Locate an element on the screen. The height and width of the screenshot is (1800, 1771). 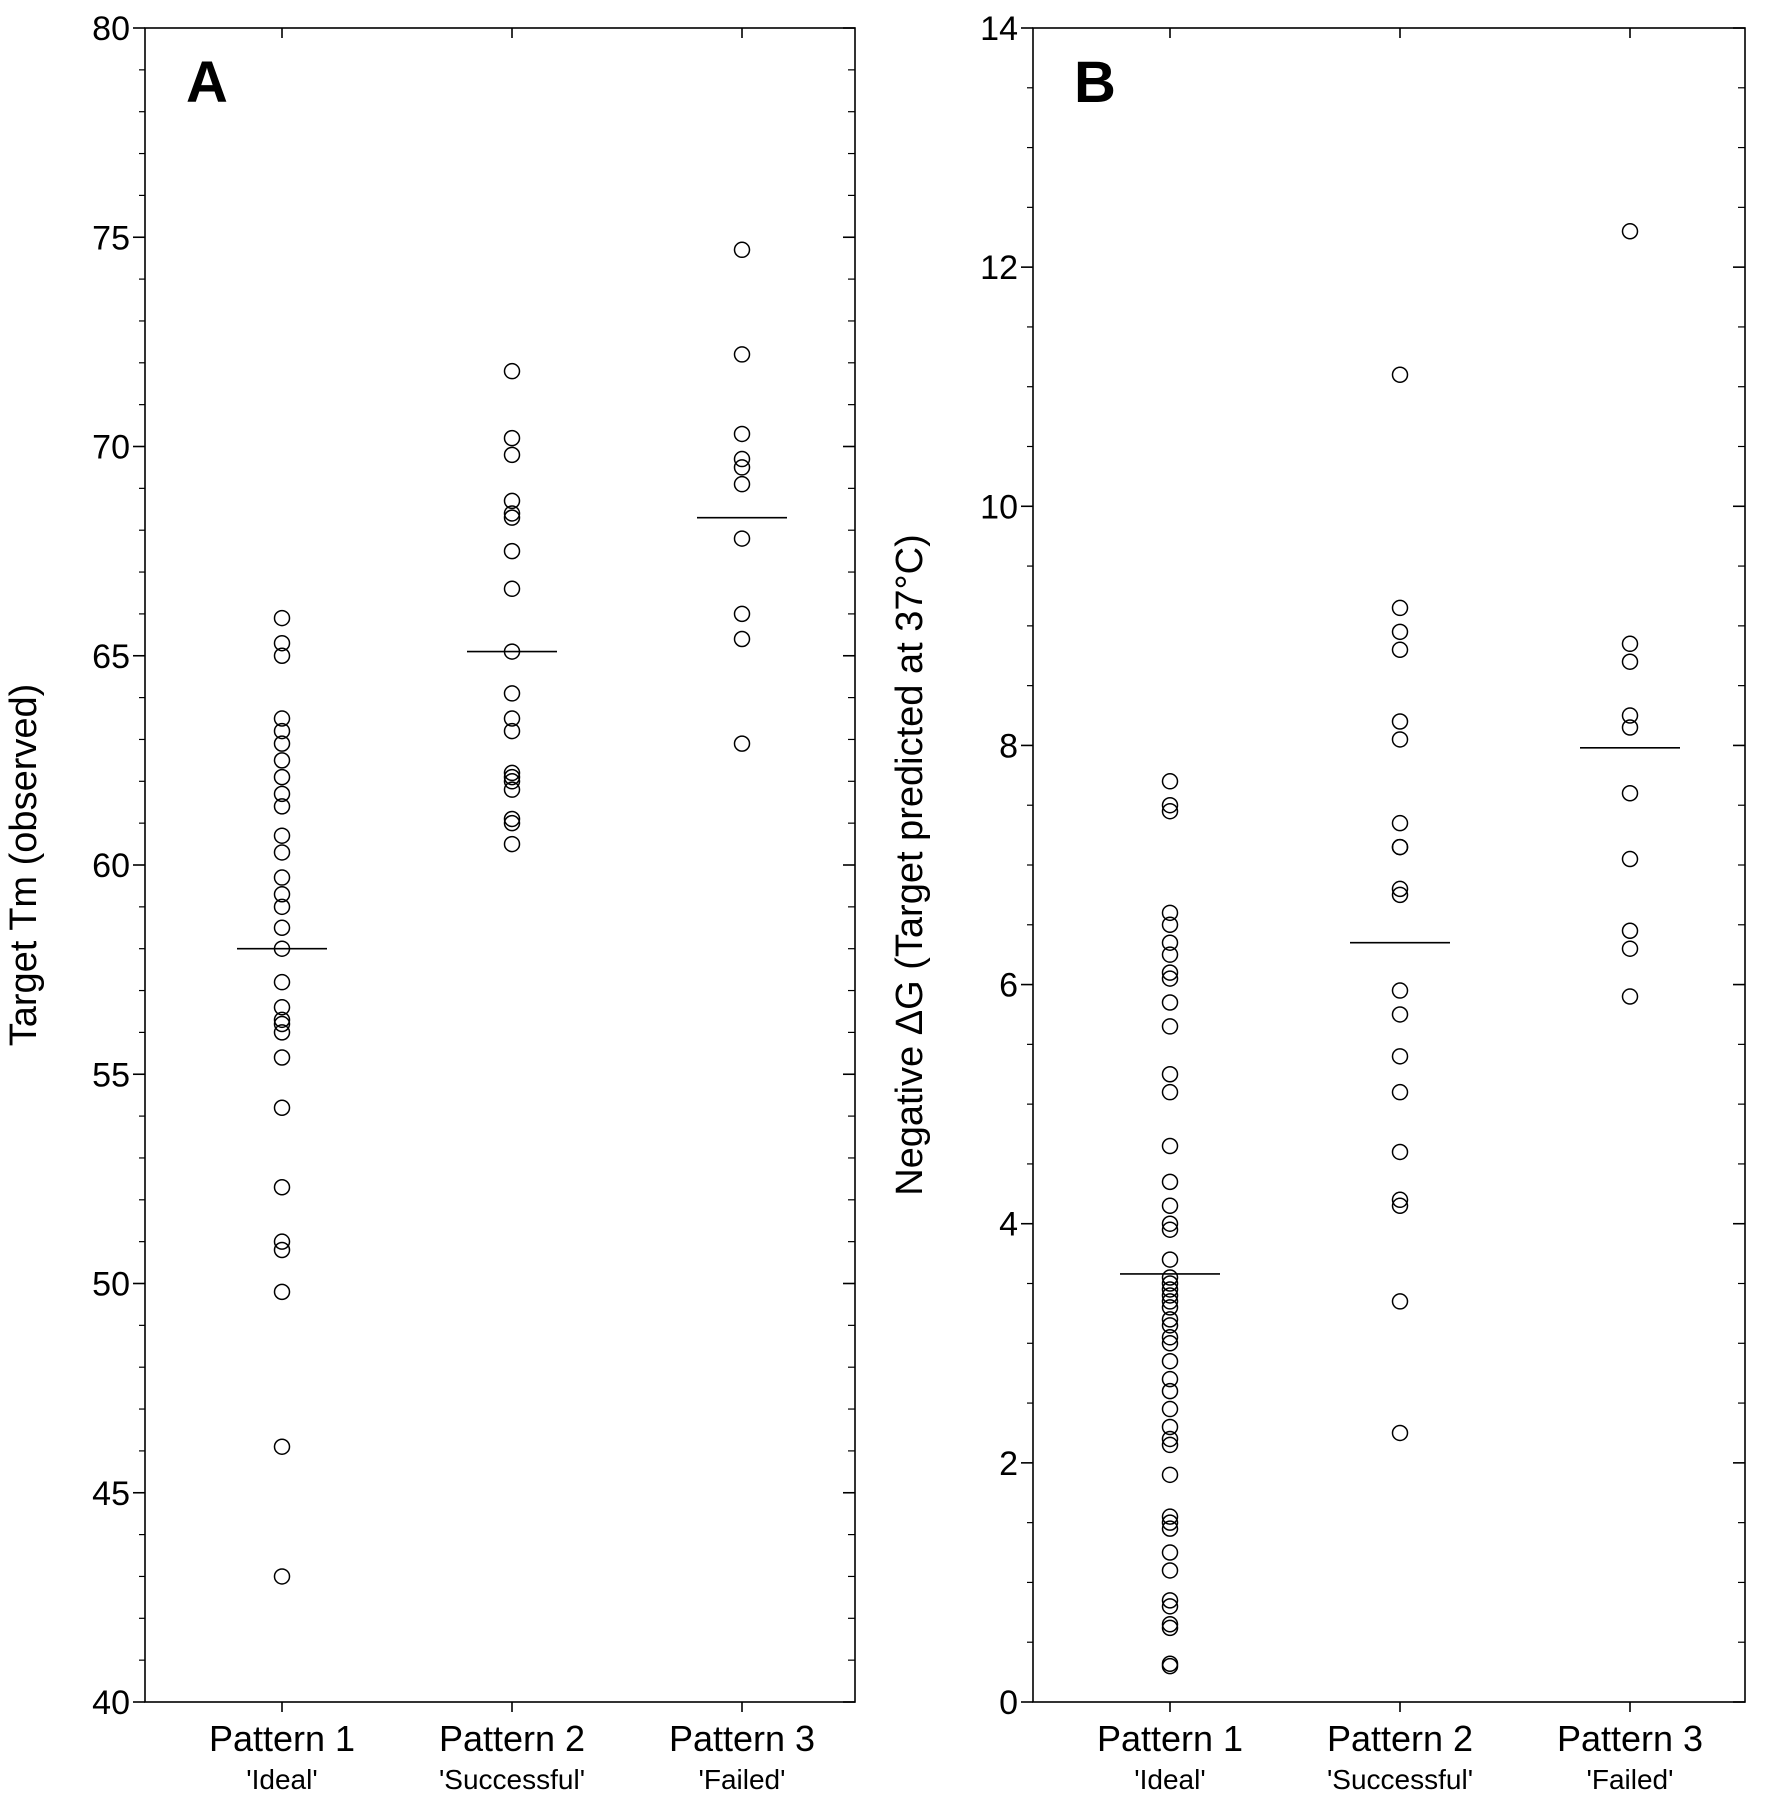
panel-b-y-tick-label: 6 is located at coordinates (1008, 986).